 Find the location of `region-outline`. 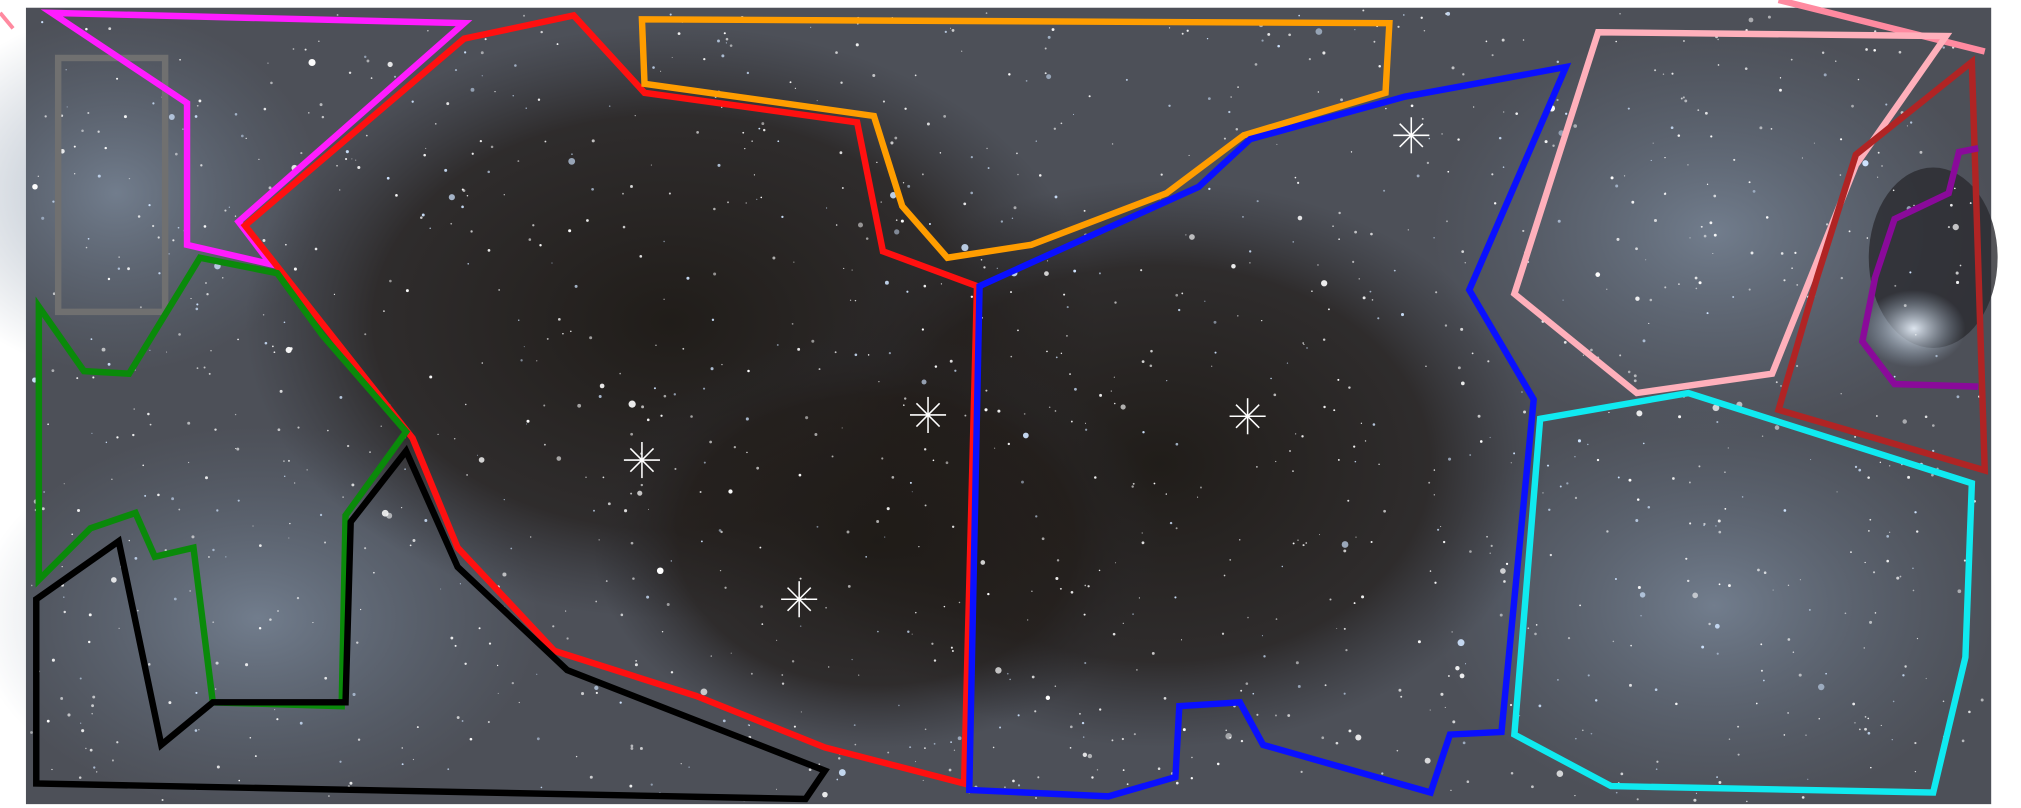

region-outline is located at coordinates (1881, 265).